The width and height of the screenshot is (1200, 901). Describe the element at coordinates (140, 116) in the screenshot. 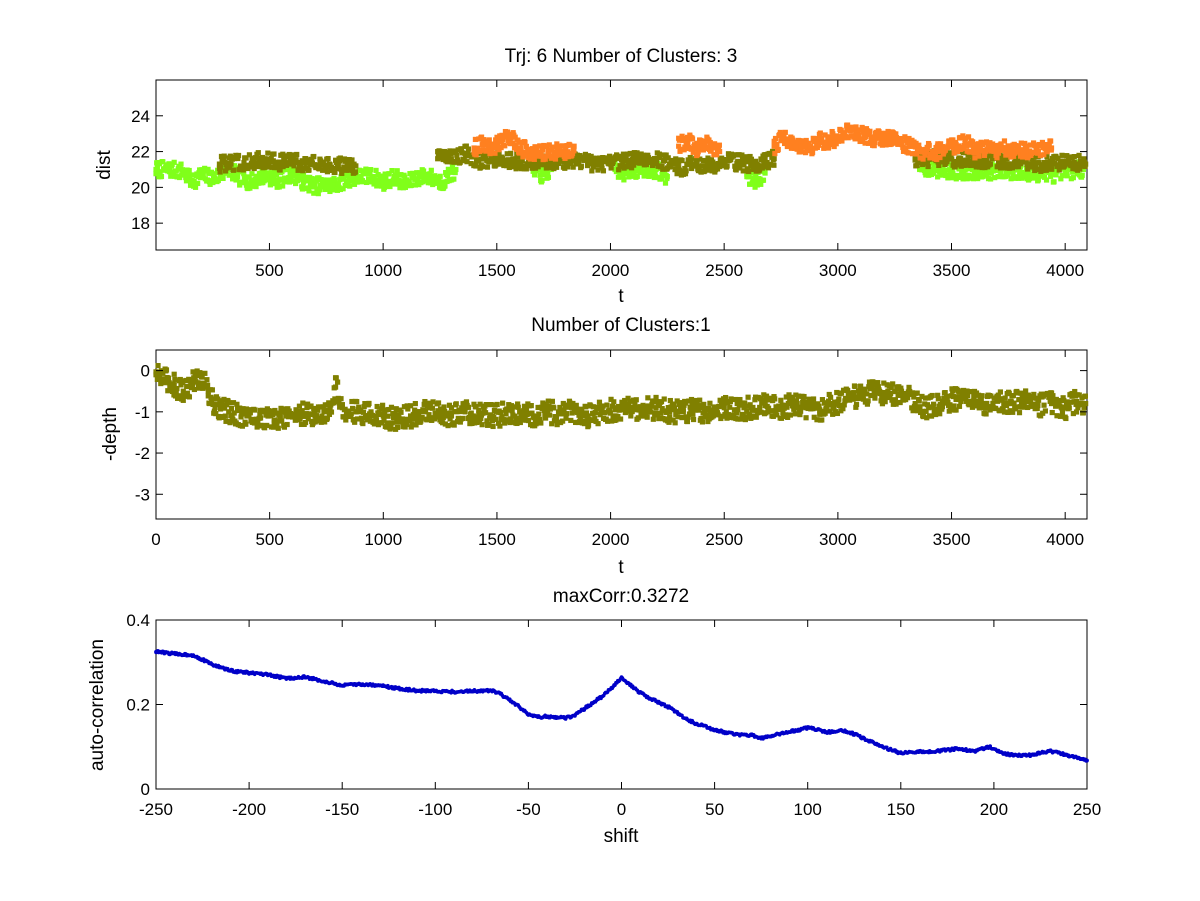

I see `ytick-label: 24` at that location.